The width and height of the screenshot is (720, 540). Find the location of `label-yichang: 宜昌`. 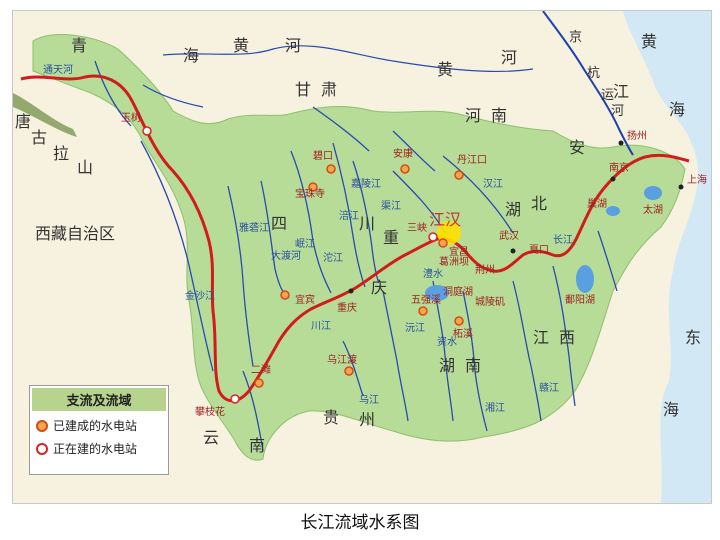

label-yichang: 宜昌 is located at coordinates (459, 251).